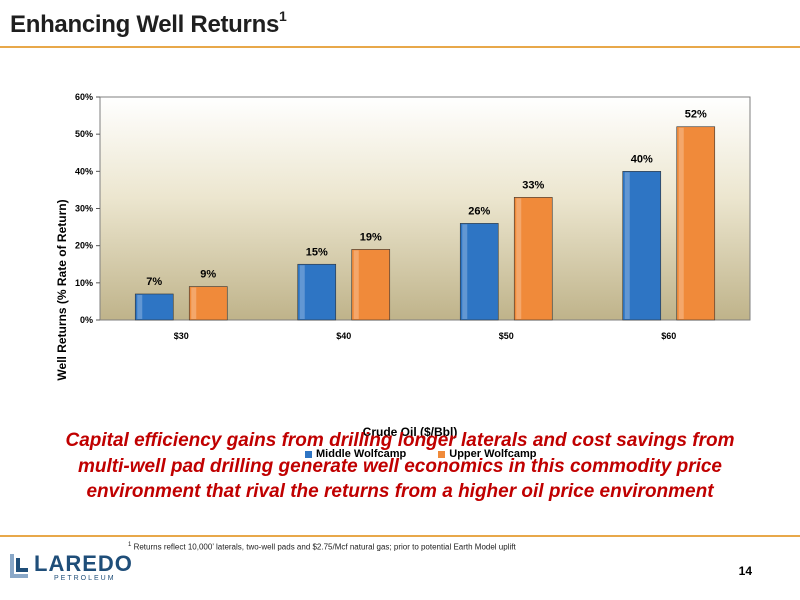 This screenshot has height=600, width=800. I want to click on logo-mark-icon, so click(19, 566).